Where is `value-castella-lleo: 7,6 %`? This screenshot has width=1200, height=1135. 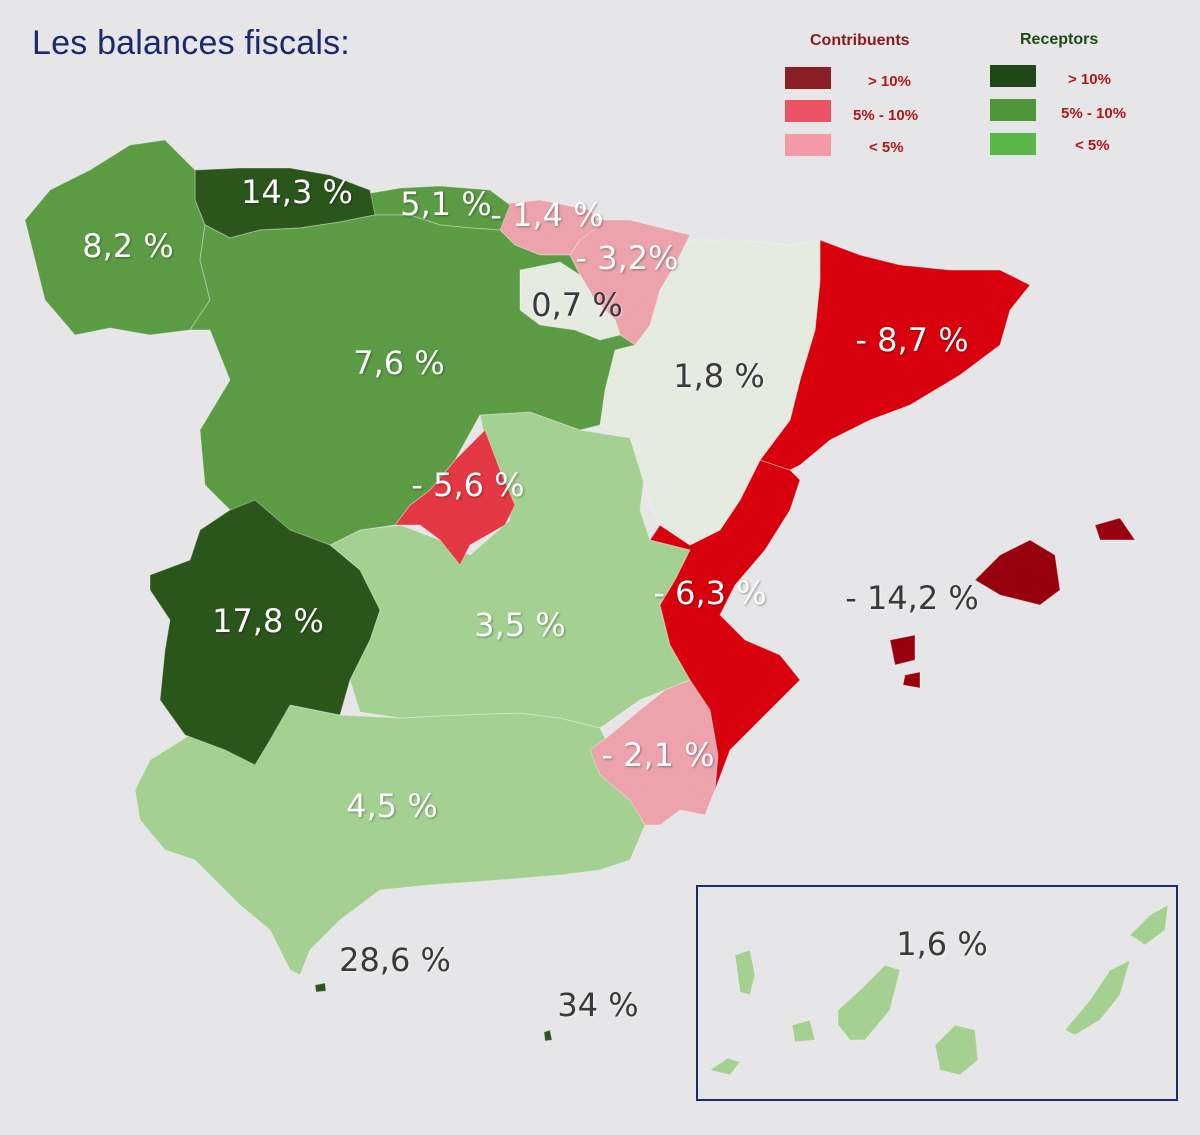
value-castella-lleo: 7,6 % is located at coordinates (399, 363).